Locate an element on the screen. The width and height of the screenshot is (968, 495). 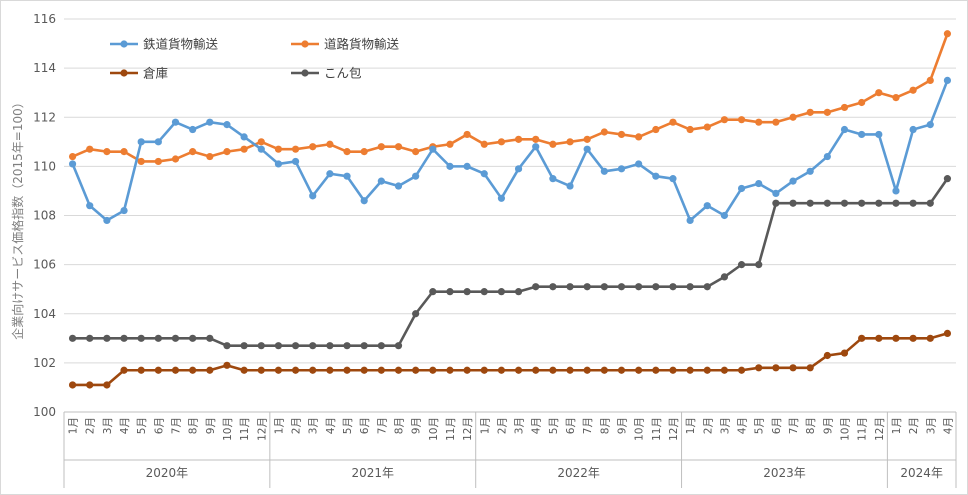
x-month-label: 10月 is located at coordinates (640, 429).